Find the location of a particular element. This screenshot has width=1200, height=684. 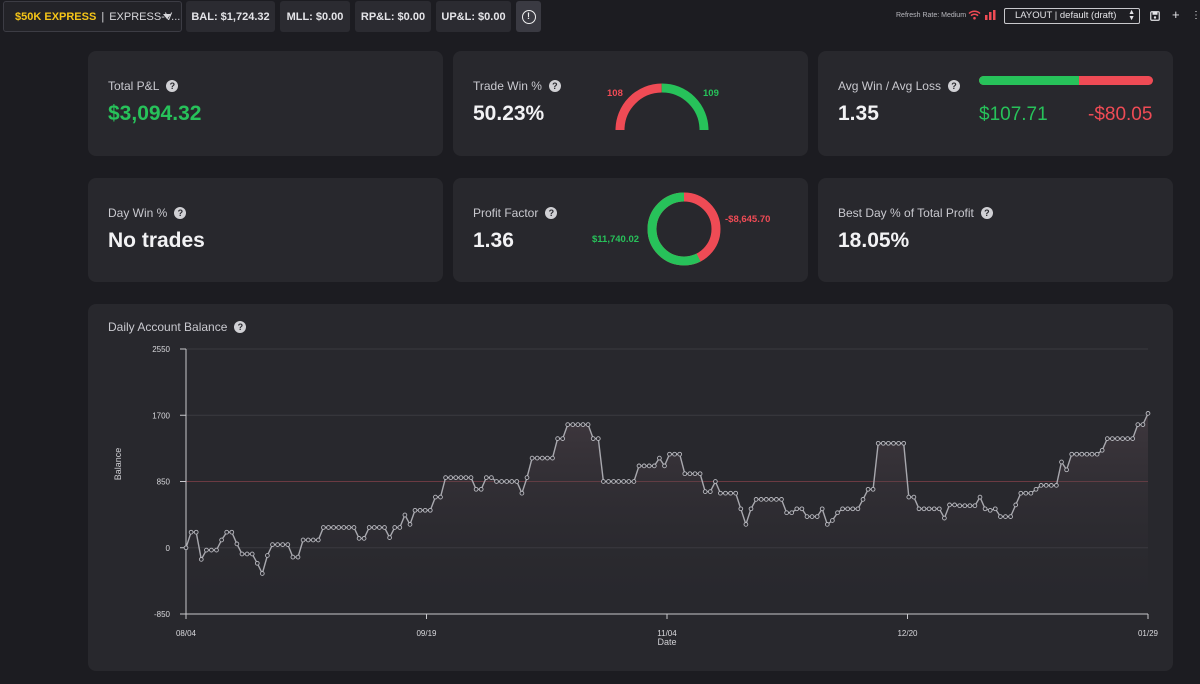

alert-button: ! is located at coordinates (528, 16).